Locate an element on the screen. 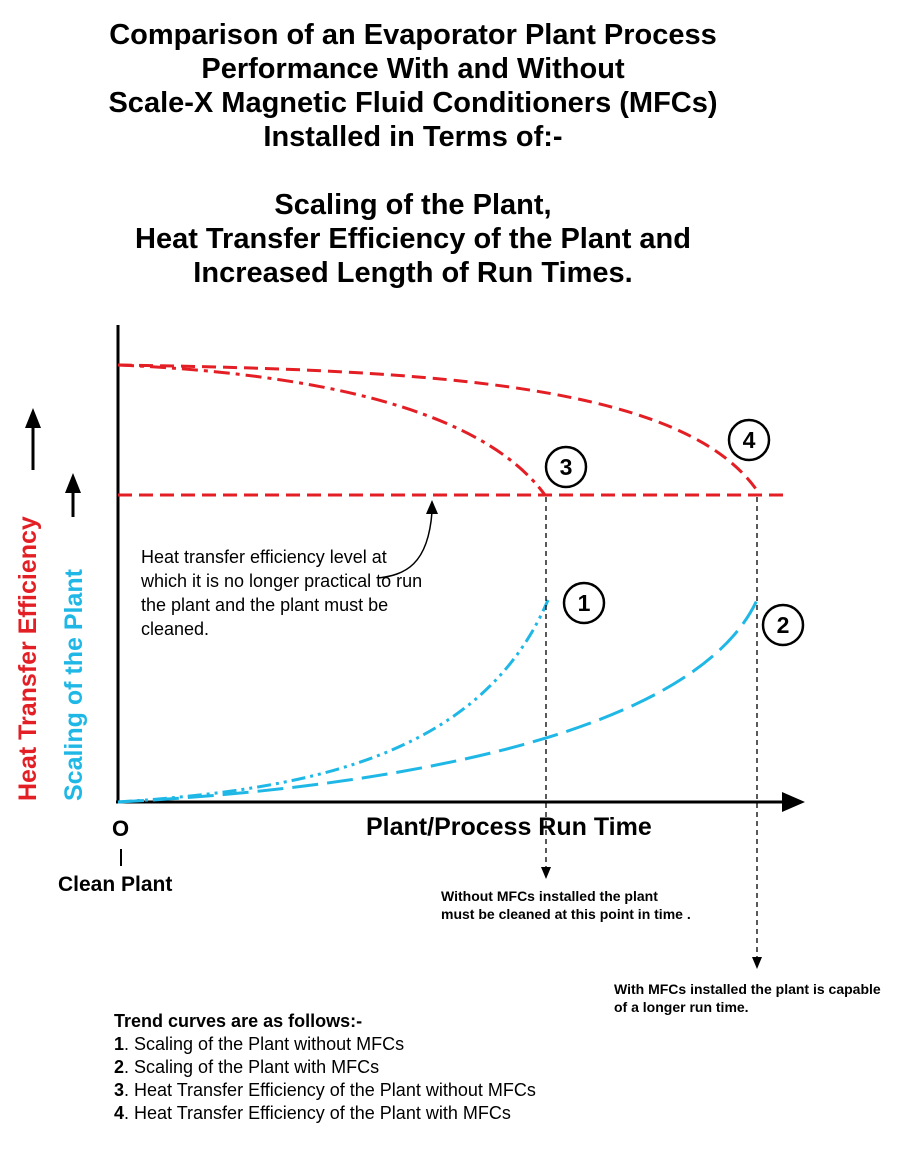 The height and width of the screenshot is (1149, 900). title-line: Installed in Terms of:- is located at coordinates (413, 137).